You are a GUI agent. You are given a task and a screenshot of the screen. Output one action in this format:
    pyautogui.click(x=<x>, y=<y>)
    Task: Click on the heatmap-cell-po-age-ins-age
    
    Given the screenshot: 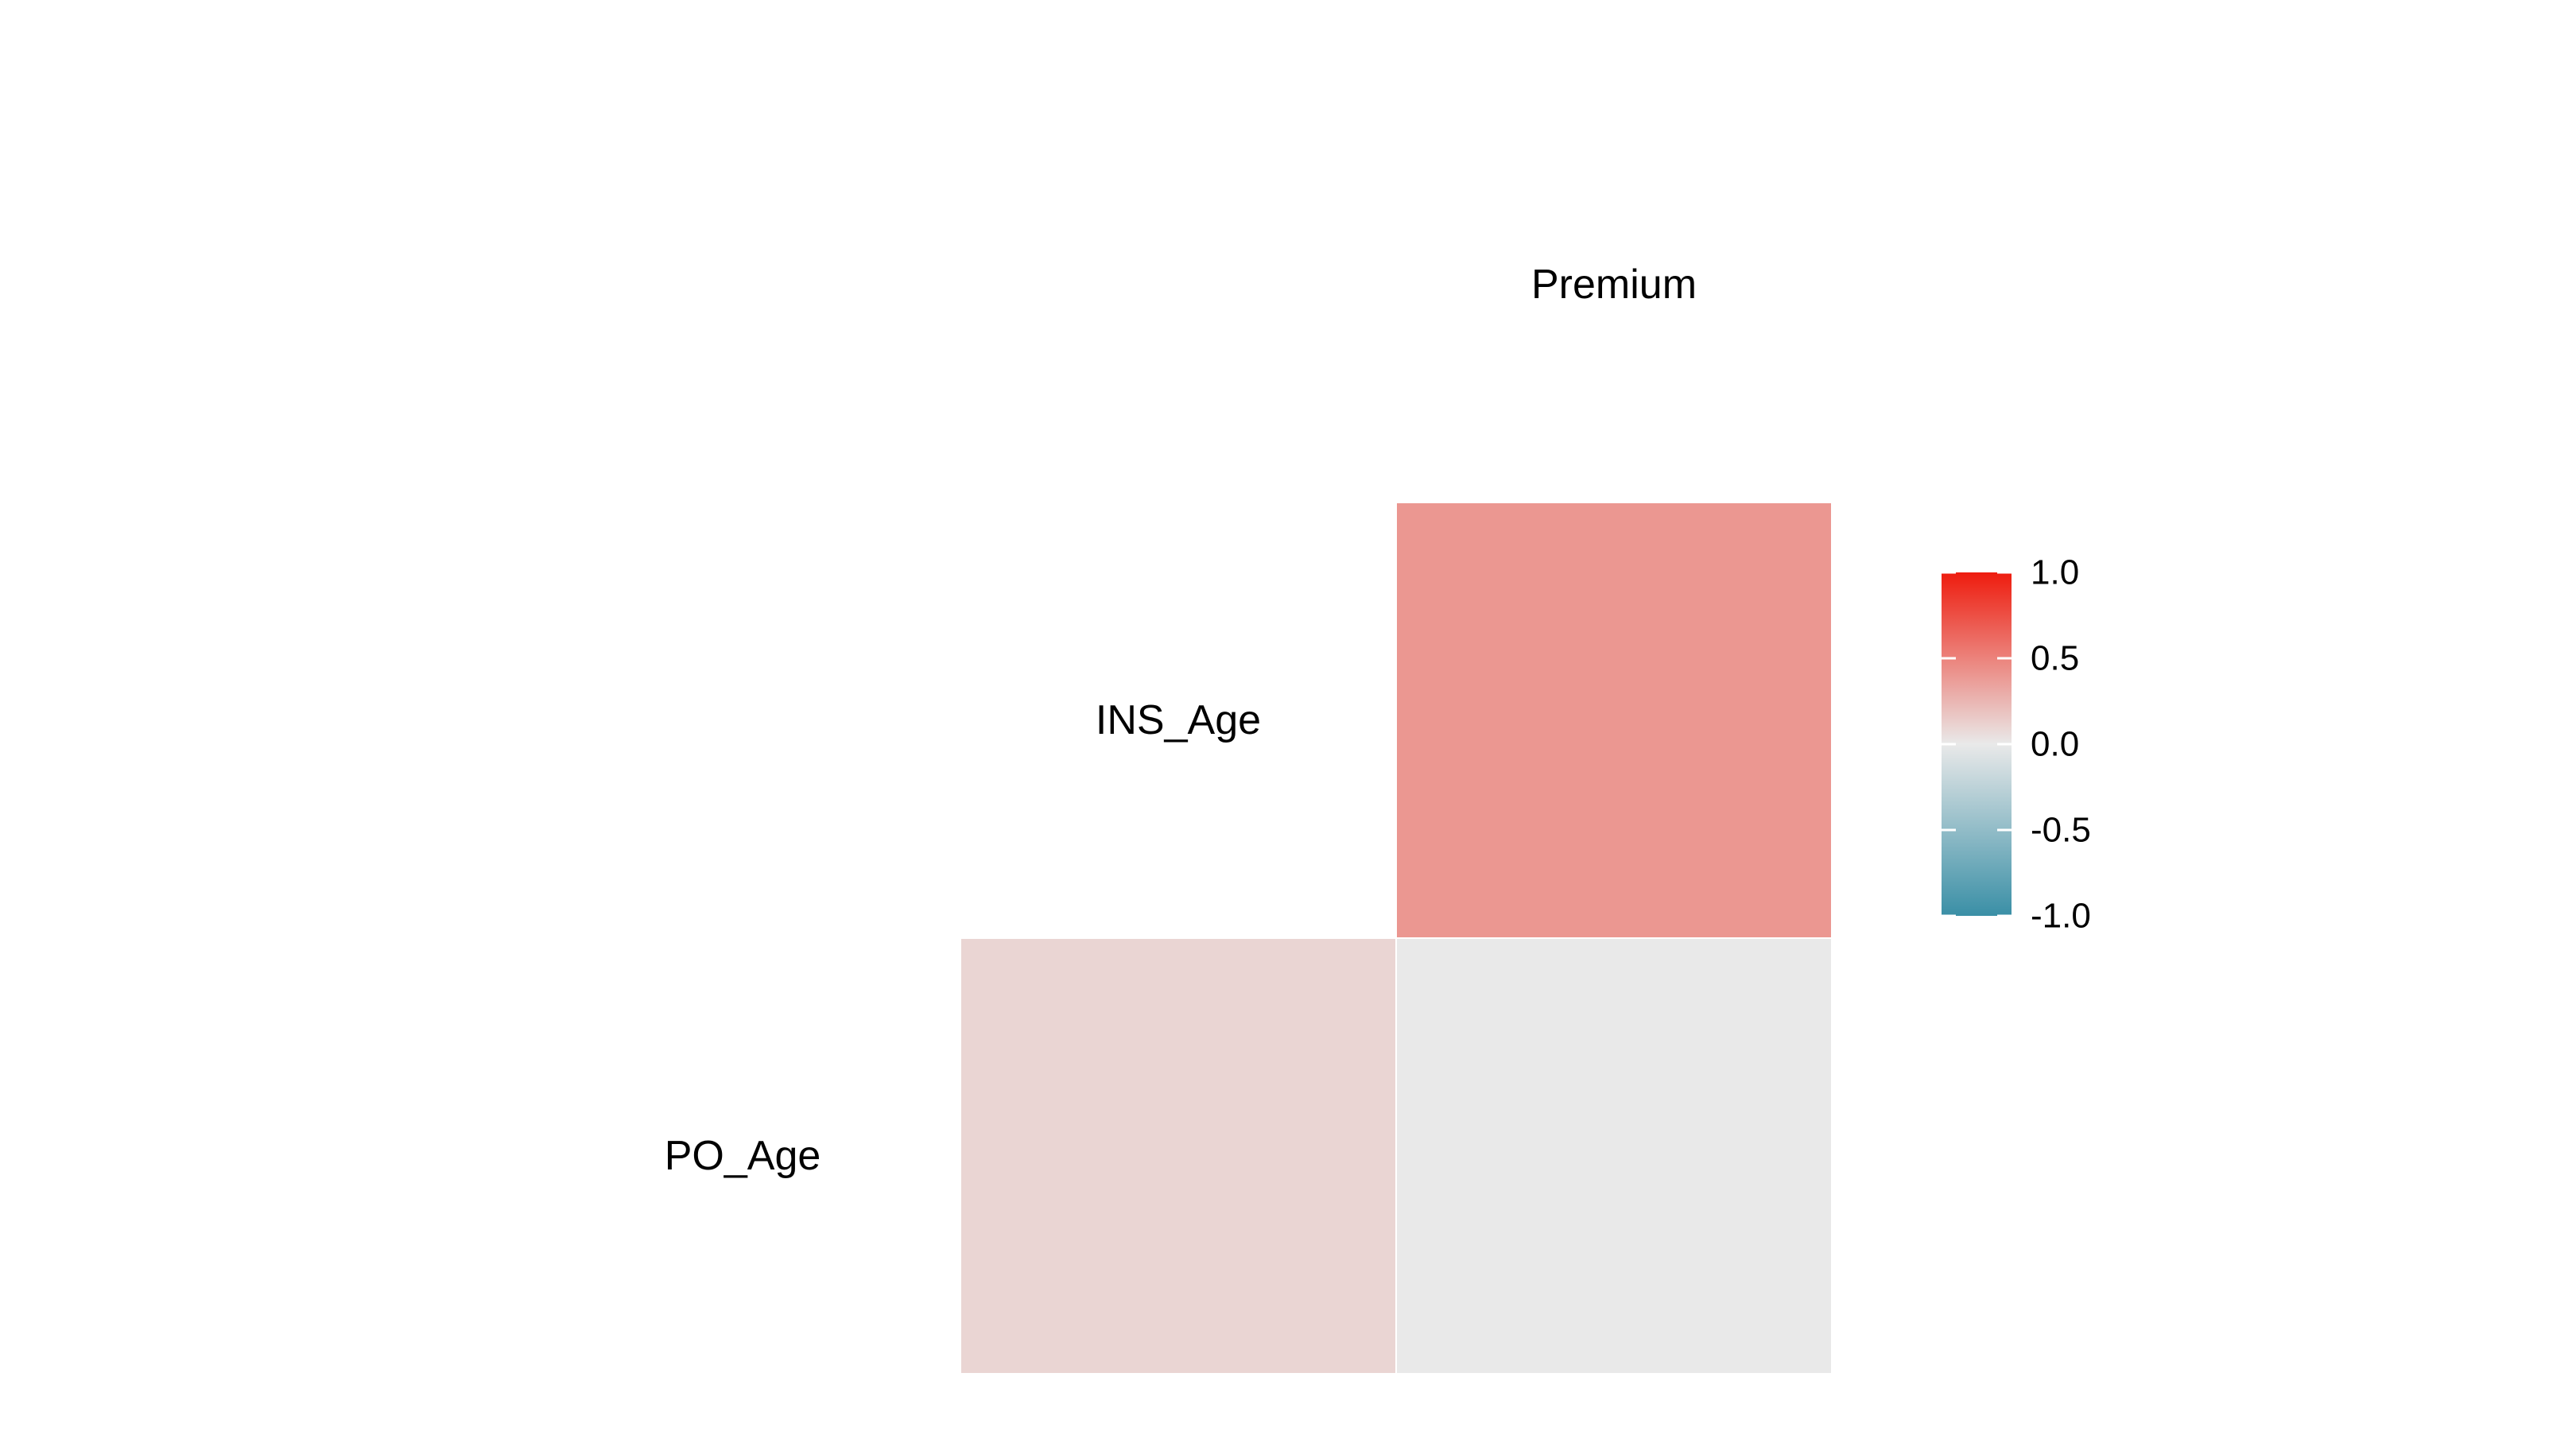 What is the action you would take?
    pyautogui.click(x=1178, y=1156)
    